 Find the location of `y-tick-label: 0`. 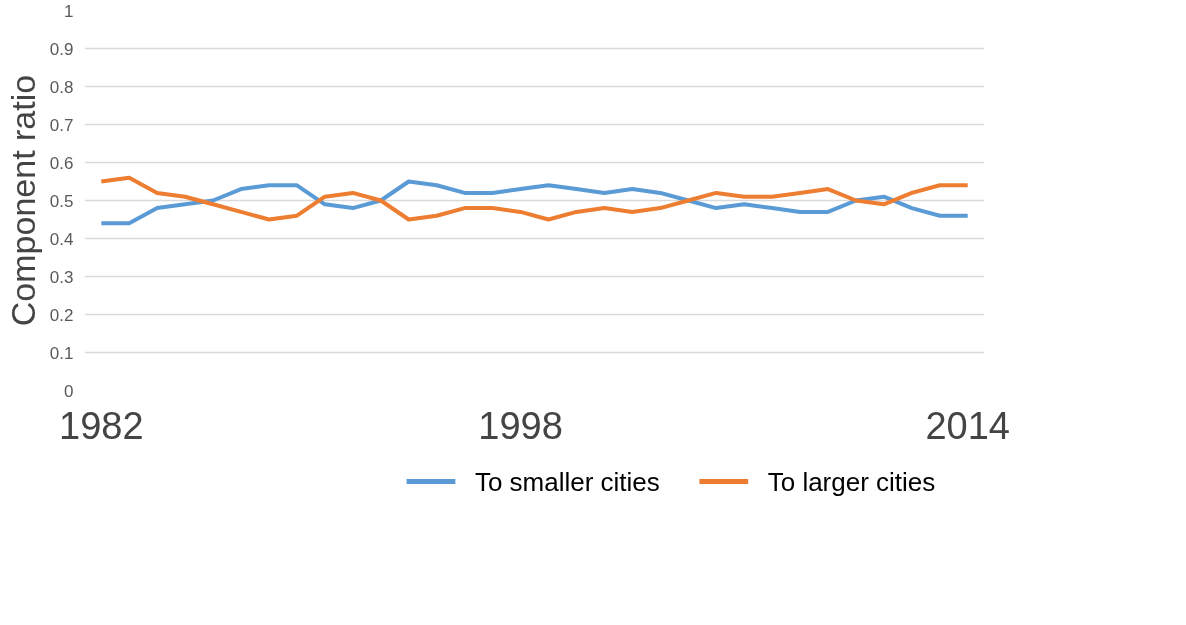

y-tick-label: 0 is located at coordinates (69, 391).